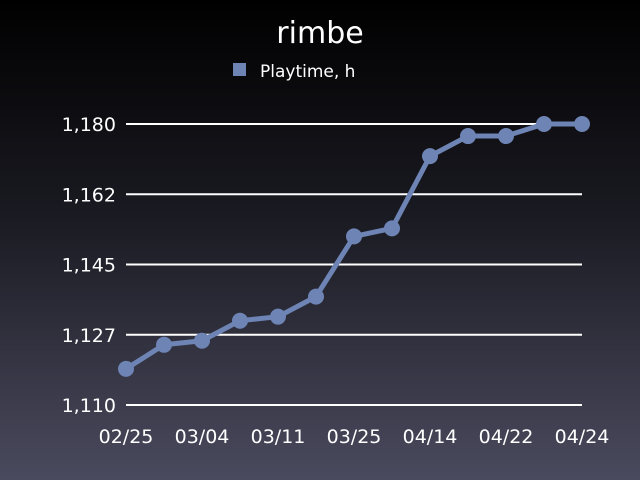 Image resolution: width=640 pixels, height=480 pixels. What do you see at coordinates (89, 125) in the screenshot?
I see `y-tick-label: 1,180` at bounding box center [89, 125].